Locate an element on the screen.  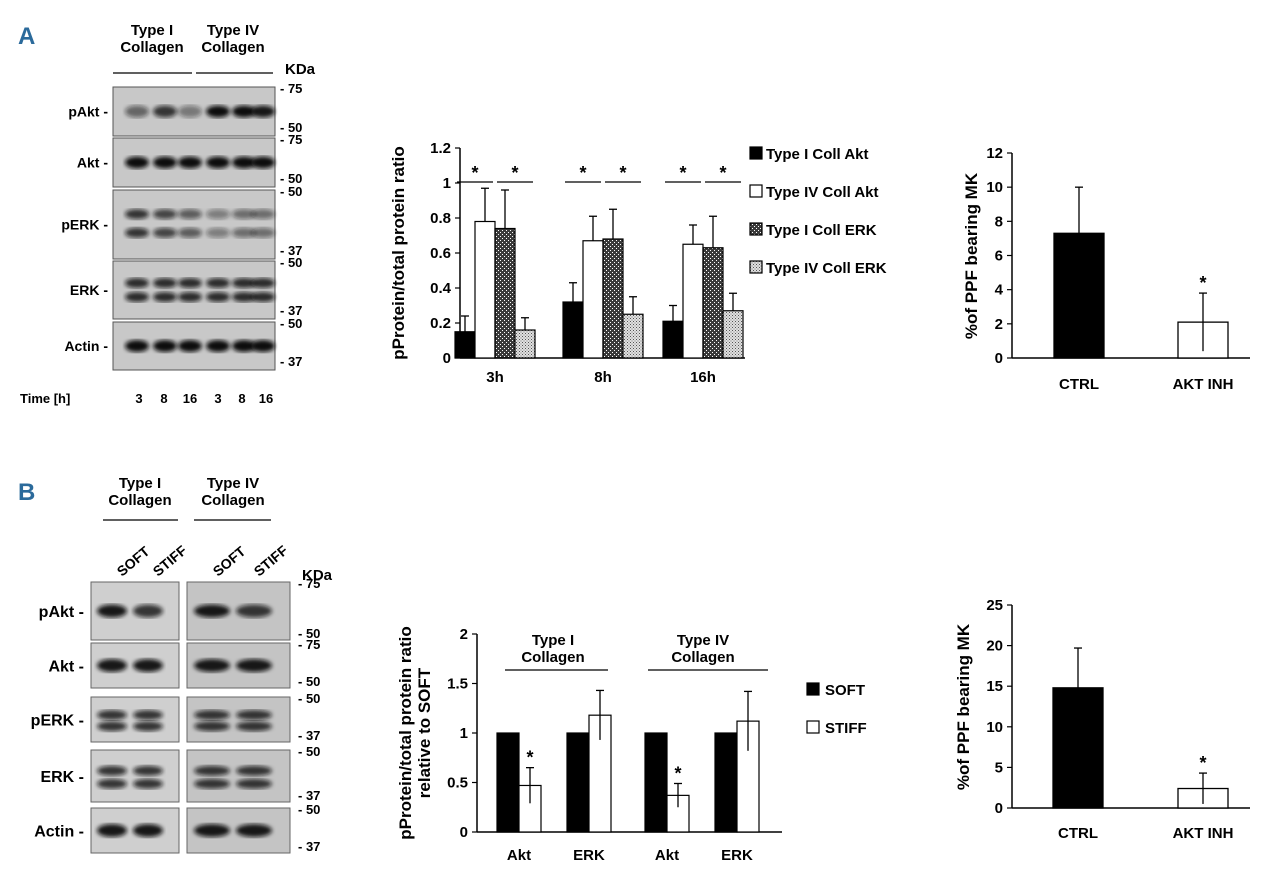
chart-b-y-tick-label: 1 is located at coordinates (464, 733).